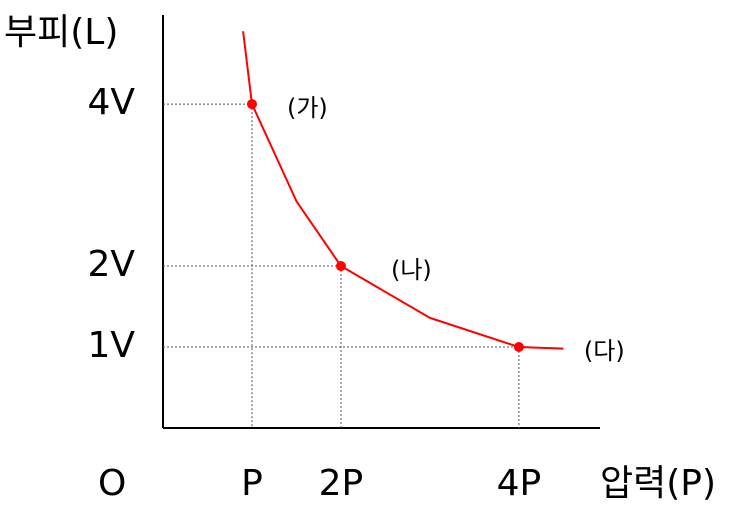 Image resolution: width=740 pixels, height=512 pixels. What do you see at coordinates (111, 102) in the screenshot?
I see `y-tick-label: 4V` at bounding box center [111, 102].